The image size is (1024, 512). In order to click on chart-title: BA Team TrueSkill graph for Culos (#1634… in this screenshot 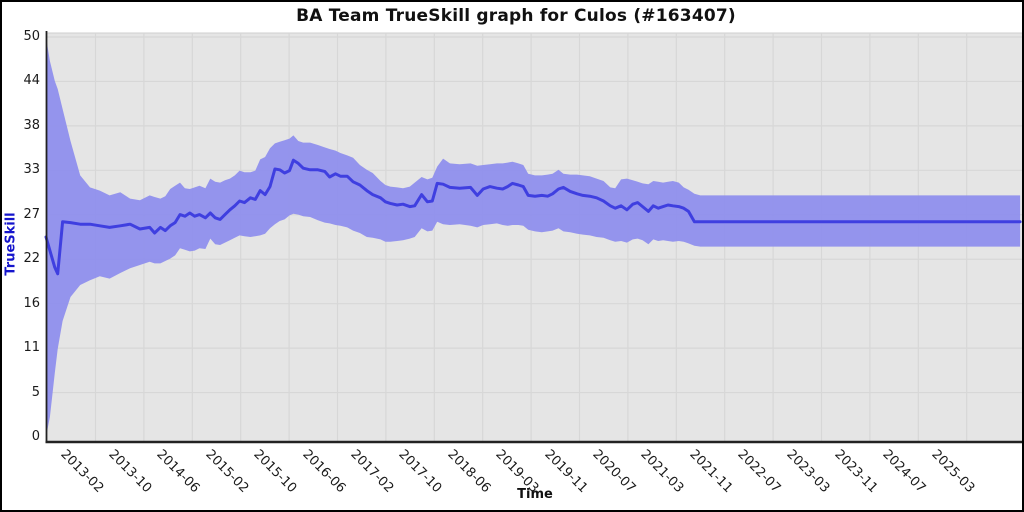, I will do `click(516, 16)`.